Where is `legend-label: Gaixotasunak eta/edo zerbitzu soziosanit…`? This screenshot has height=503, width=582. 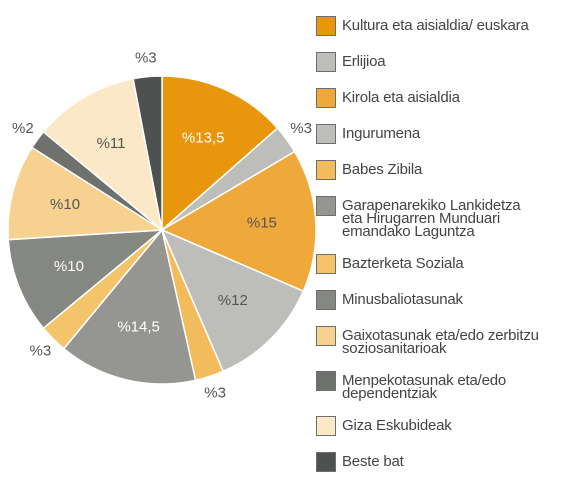 legend-label: Gaixotasunak eta/edo zerbitzu soziosanit… is located at coordinates (440, 342).